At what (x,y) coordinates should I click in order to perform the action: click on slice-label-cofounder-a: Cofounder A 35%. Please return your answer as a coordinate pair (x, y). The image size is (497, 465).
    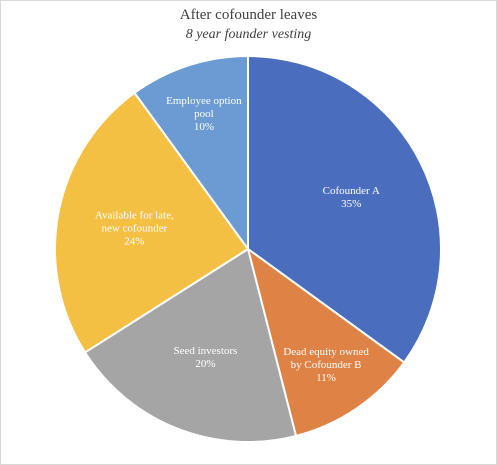
    Looking at the image, I should click on (351, 197).